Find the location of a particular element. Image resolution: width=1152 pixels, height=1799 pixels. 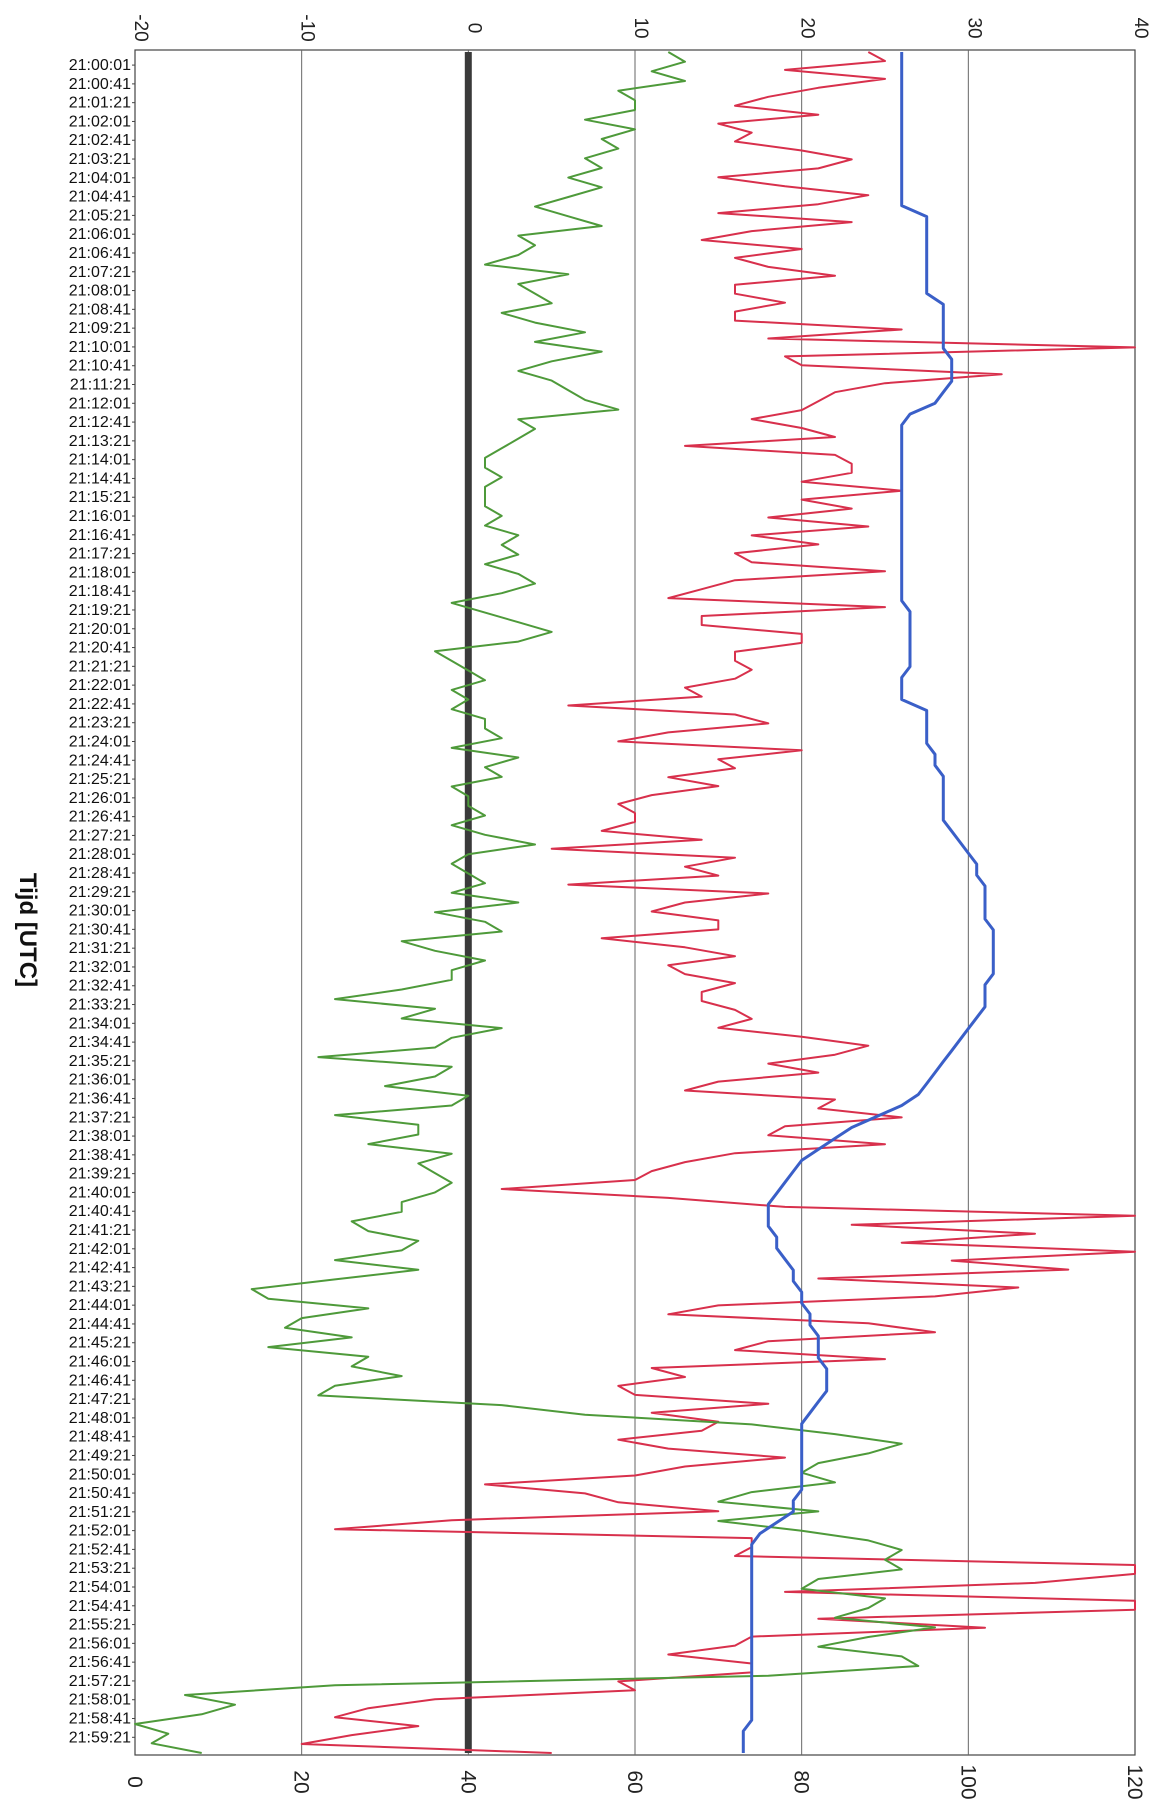

time-tick-label: 21:14:41 is located at coordinates (100, 478).